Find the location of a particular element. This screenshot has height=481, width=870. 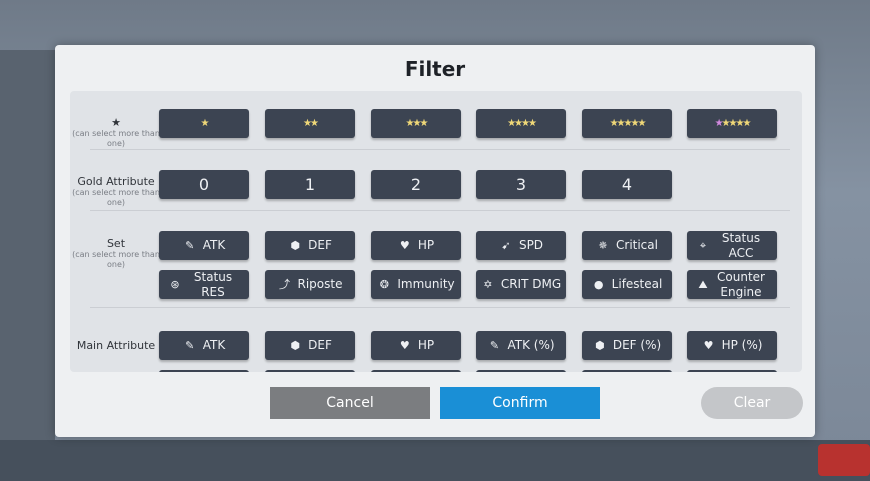

set-atk: ✎ ATK is located at coordinates (204, 245).